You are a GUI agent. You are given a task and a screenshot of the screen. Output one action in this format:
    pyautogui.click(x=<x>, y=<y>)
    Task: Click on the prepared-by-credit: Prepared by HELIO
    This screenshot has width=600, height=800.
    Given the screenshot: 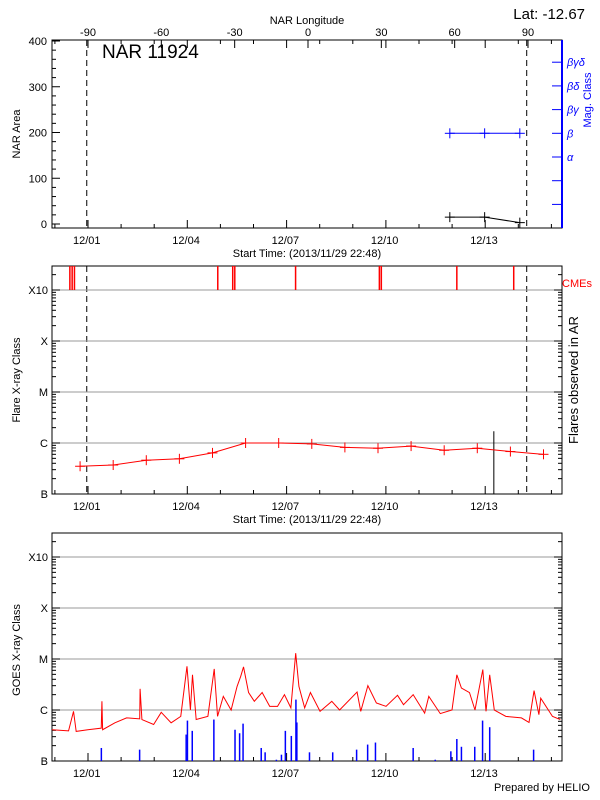 What is the action you would take?
    pyautogui.click(x=542, y=788)
    